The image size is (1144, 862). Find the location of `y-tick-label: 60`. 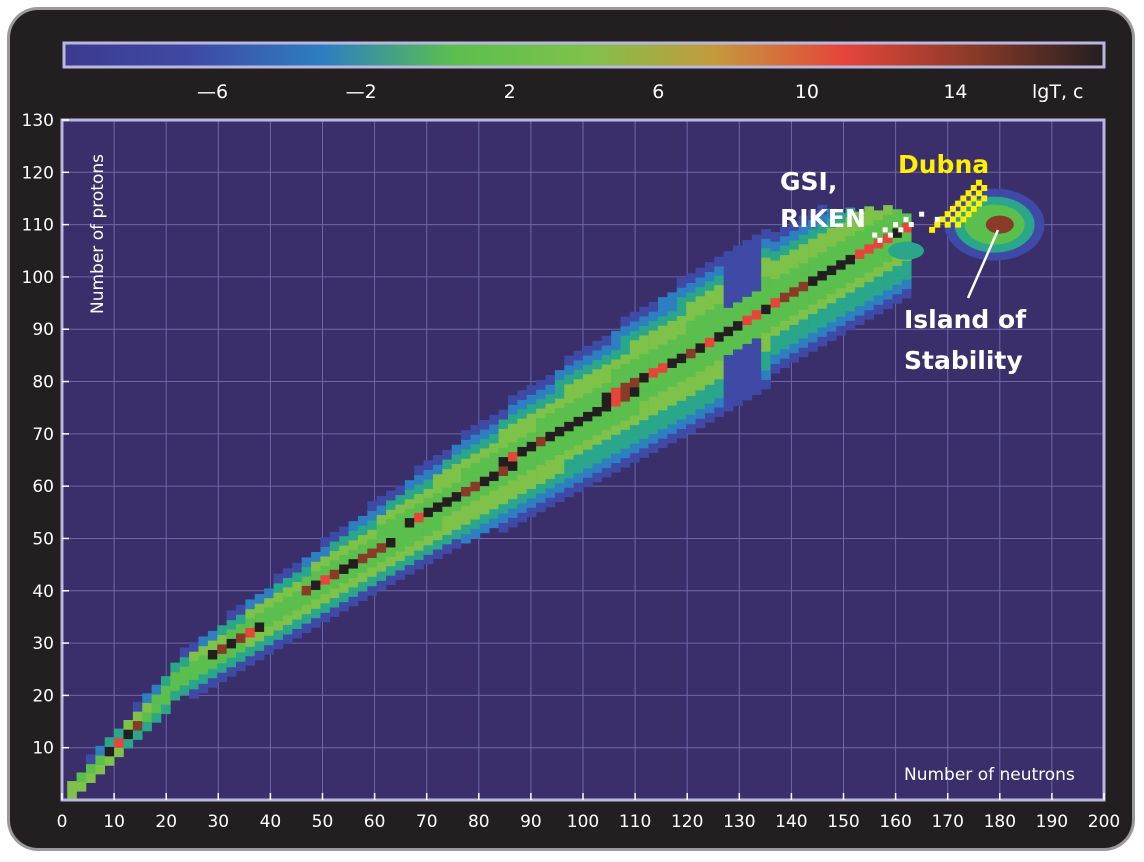

y-tick-label: 60 is located at coordinates (43, 487).